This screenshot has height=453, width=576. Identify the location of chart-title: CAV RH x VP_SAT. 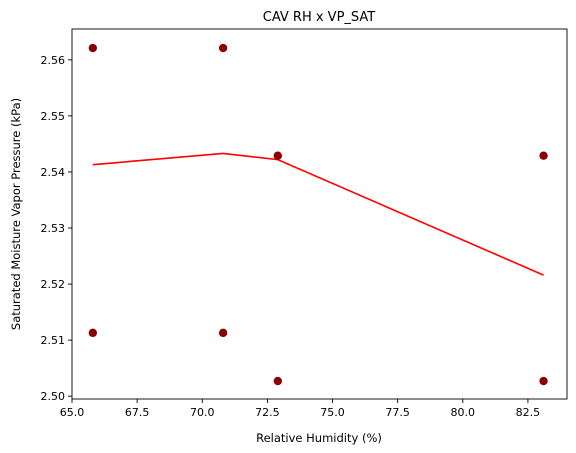
(319, 17).